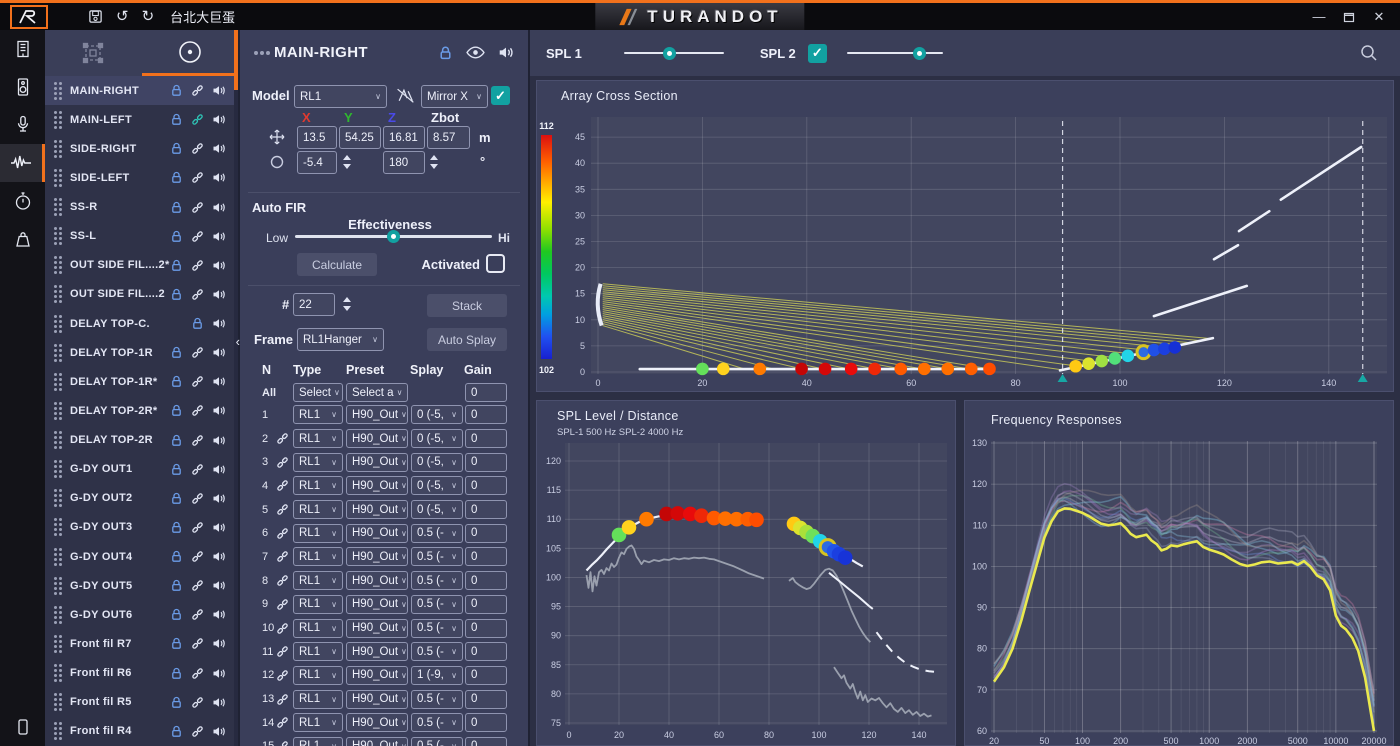  Describe the element at coordinates (454, 96) in the screenshot. I see `mirror-select: Mirror X ∨` at that location.